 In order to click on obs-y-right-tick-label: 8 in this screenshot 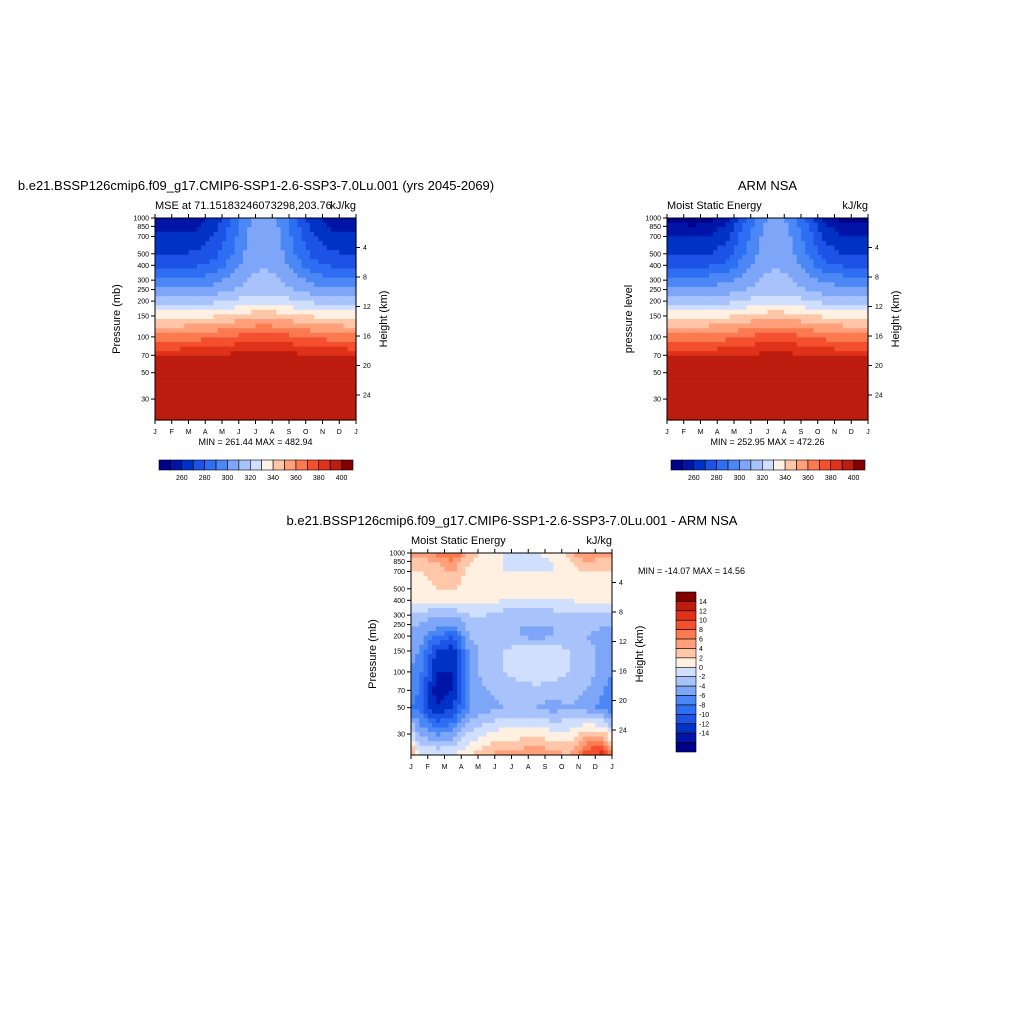, I will do `click(877, 278)`.